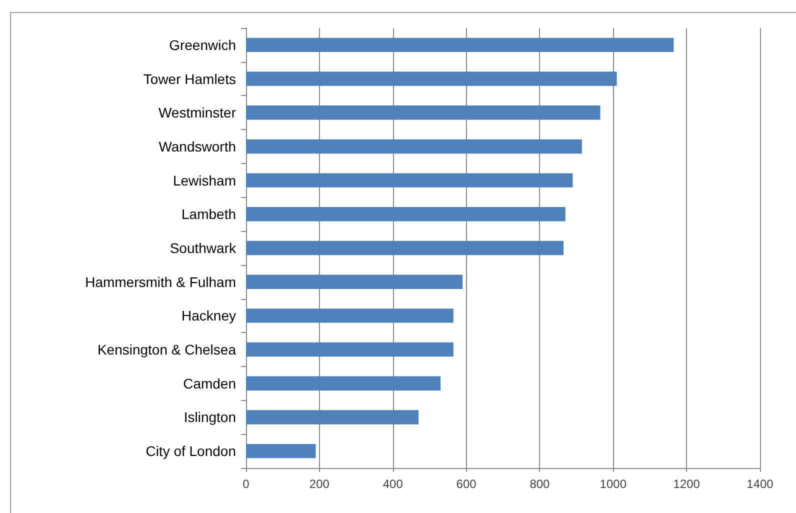 This screenshot has height=513, width=796. Describe the element at coordinates (197, 112) in the screenshot. I see `y-tick-label: Westminster` at that location.